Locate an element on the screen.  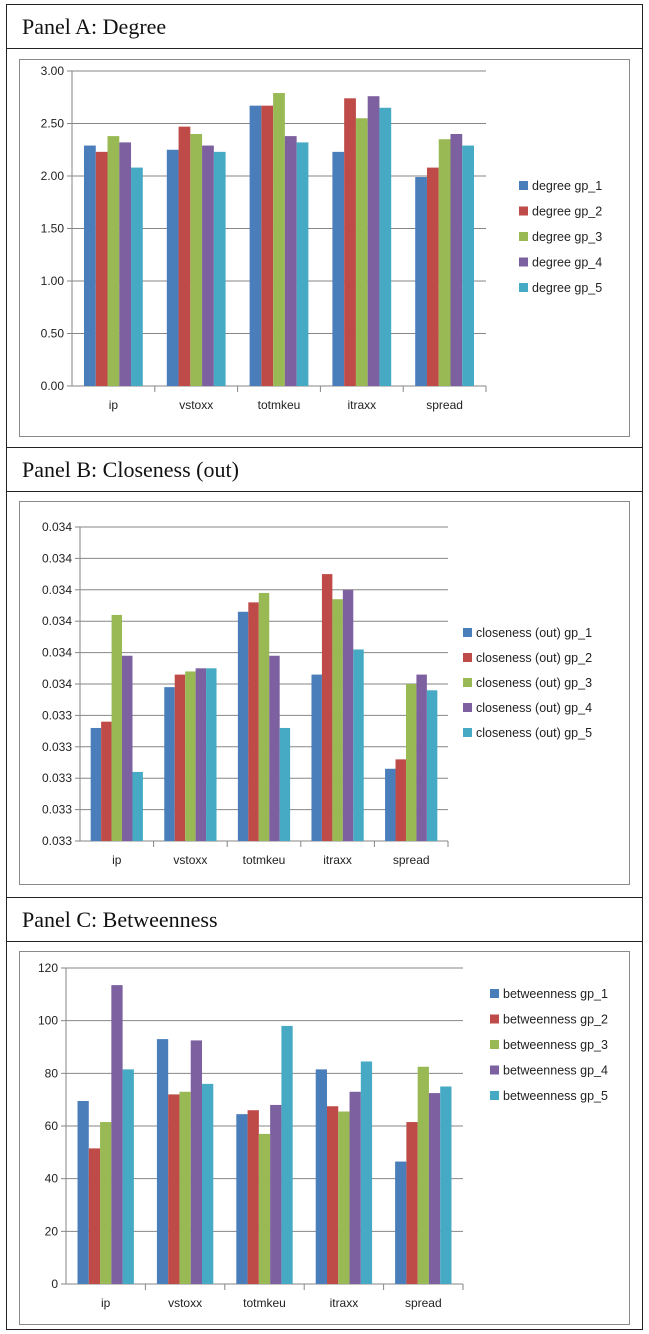
y-tick-label: 2.50 is located at coordinates (53, 124).